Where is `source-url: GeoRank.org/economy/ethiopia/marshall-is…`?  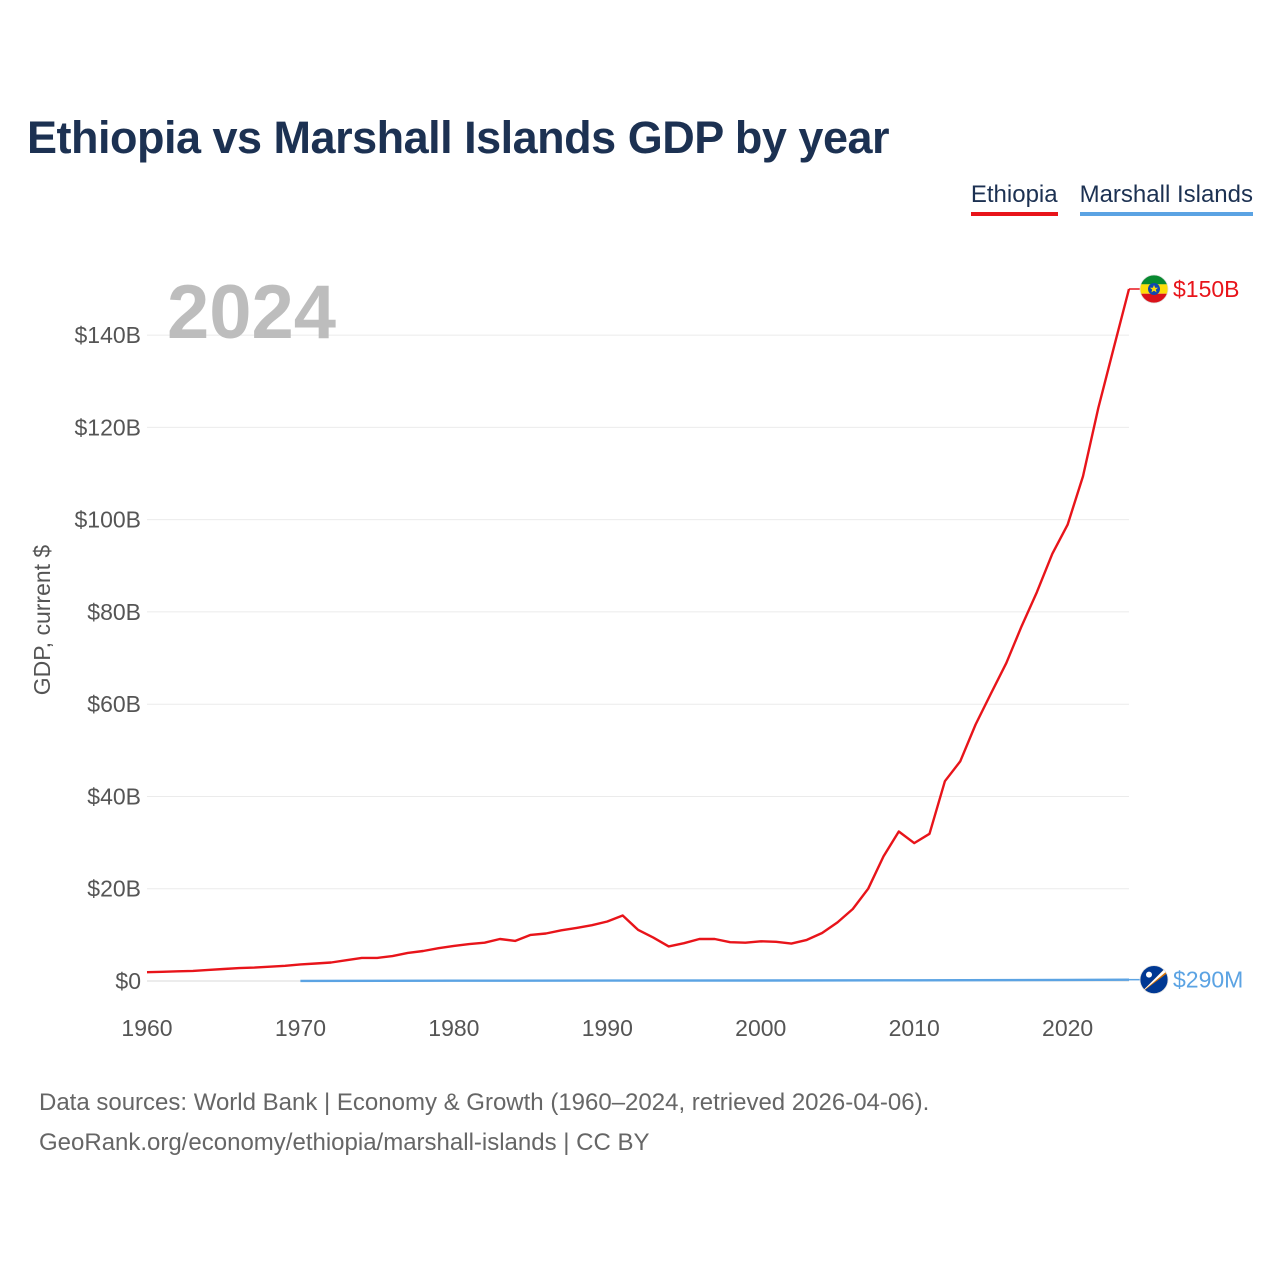
source-url: GeoRank.org/economy/ethiopia/marshall-is… is located at coordinates (344, 1142).